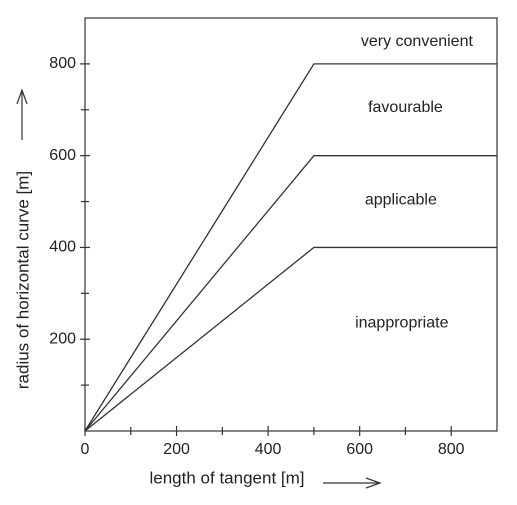 The width and height of the screenshot is (517, 505). Describe the element at coordinates (62, 63) in the screenshot. I see `y-tick-label: 800` at that location.